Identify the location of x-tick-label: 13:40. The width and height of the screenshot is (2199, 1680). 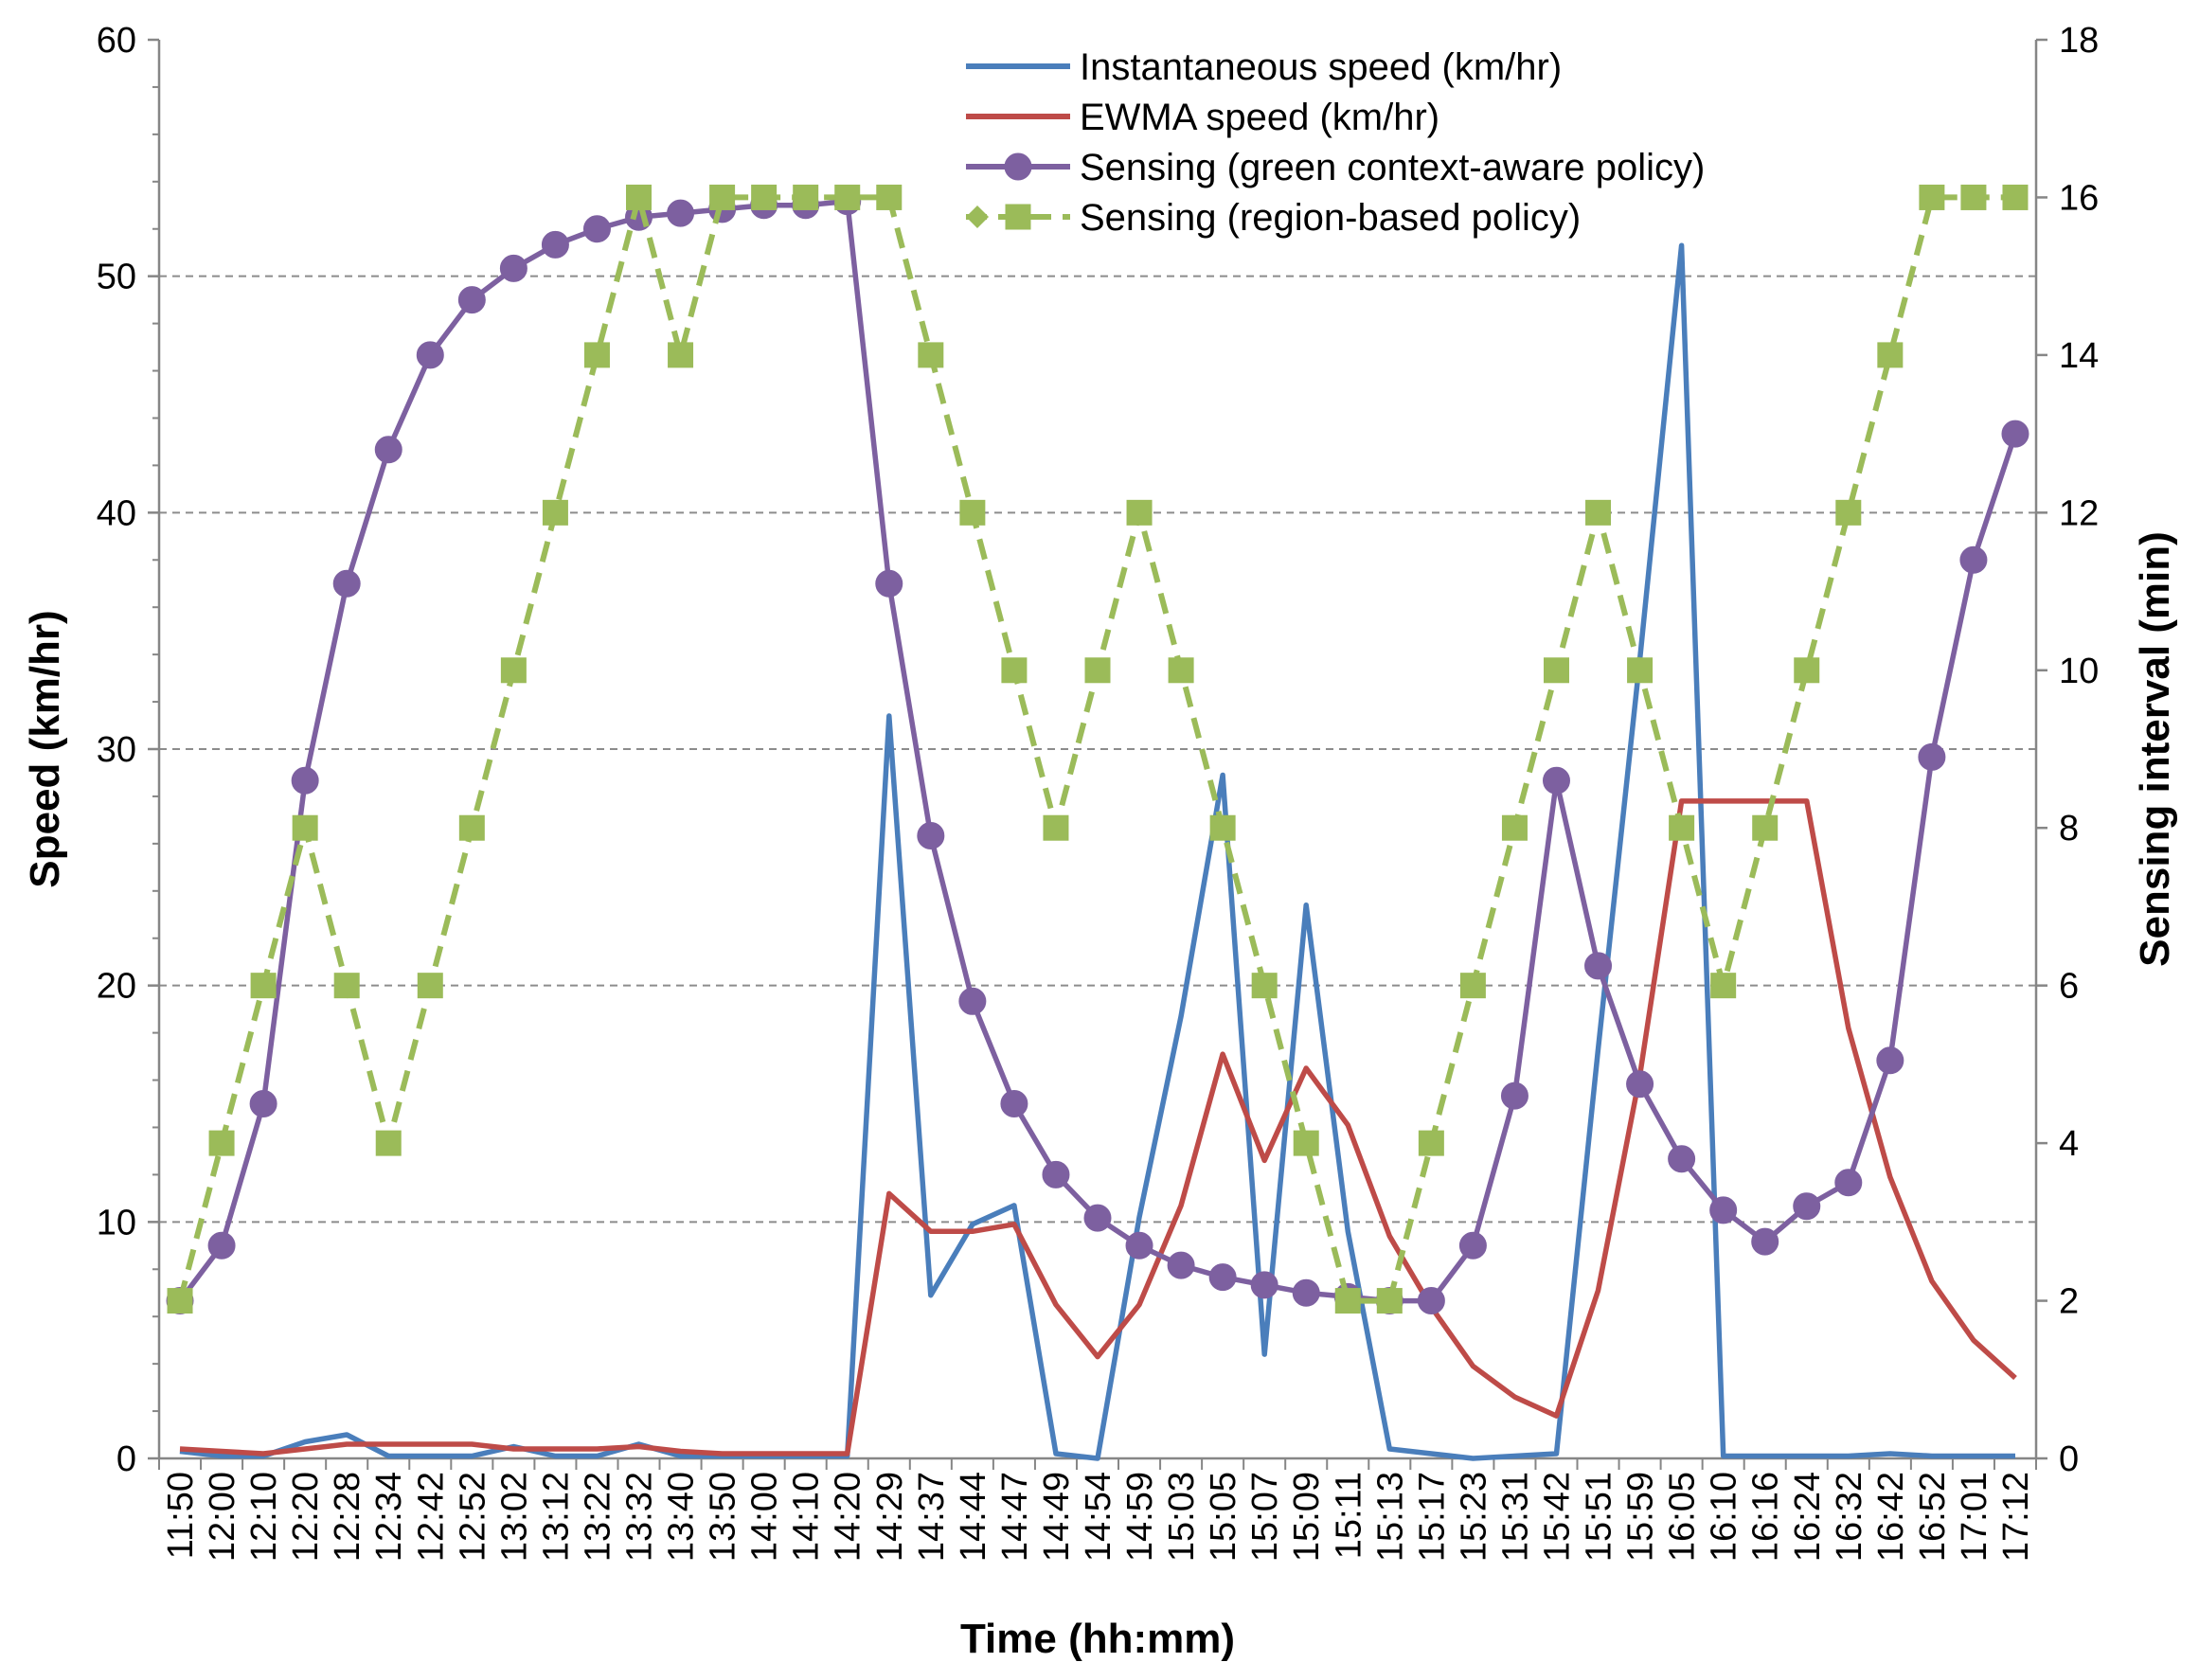
(682, 1517).